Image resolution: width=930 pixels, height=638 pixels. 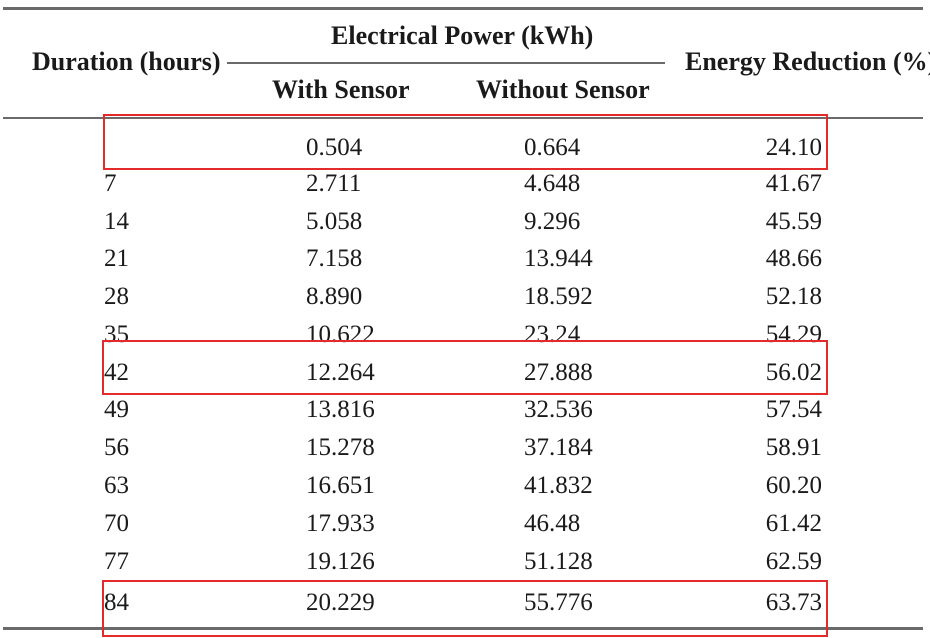 I want to click on cell-with-sensor: 17.933, so click(x=340, y=523).